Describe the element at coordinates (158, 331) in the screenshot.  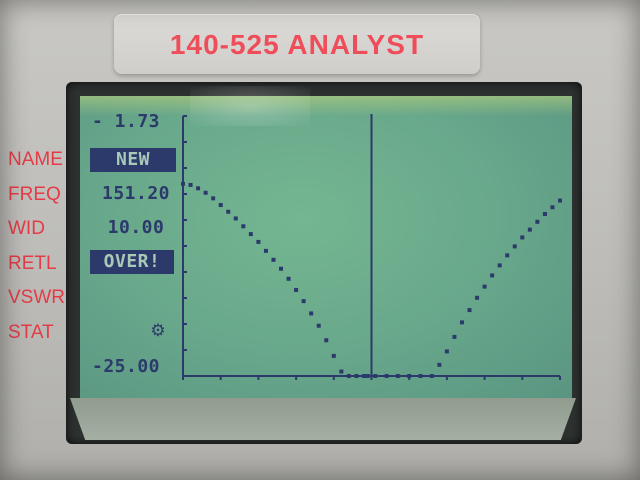
I see `gear-icon: ⚙` at that location.